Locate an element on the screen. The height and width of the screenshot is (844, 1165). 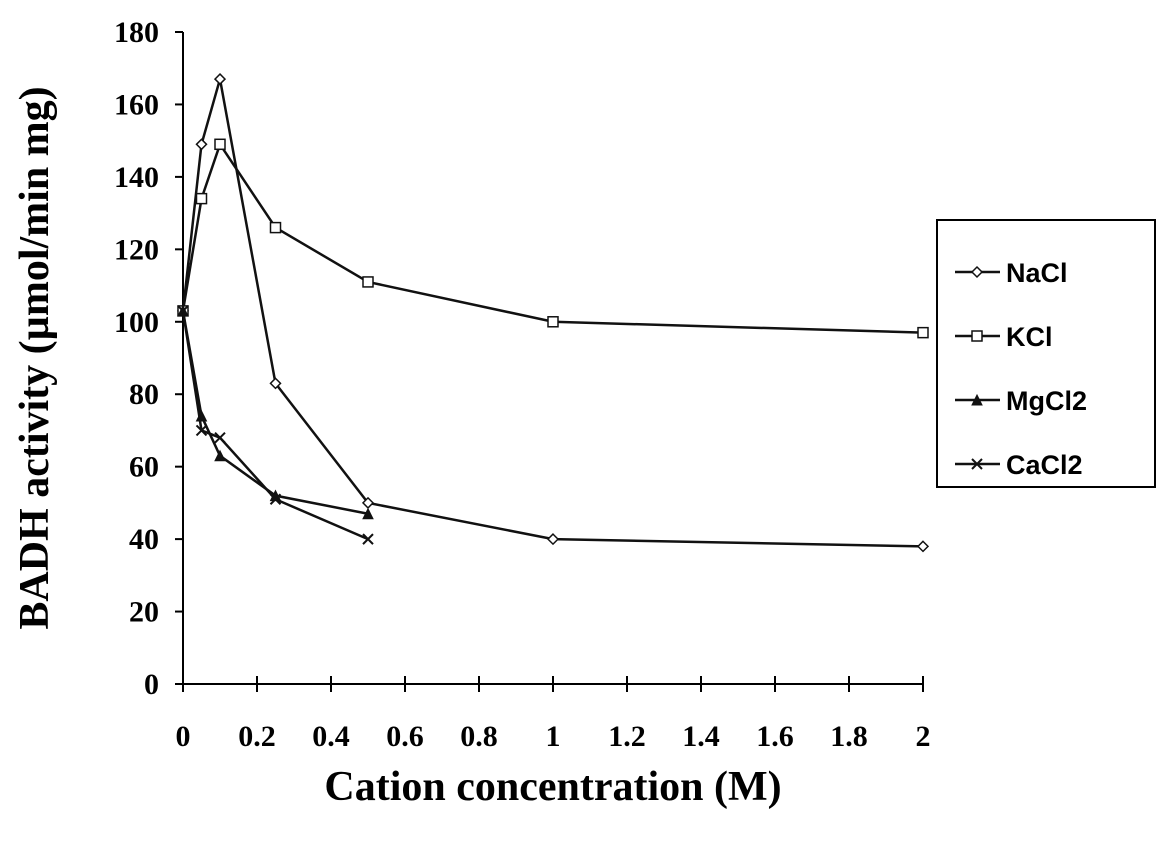
x-tick-label: 1.8 is located at coordinates (849, 736).